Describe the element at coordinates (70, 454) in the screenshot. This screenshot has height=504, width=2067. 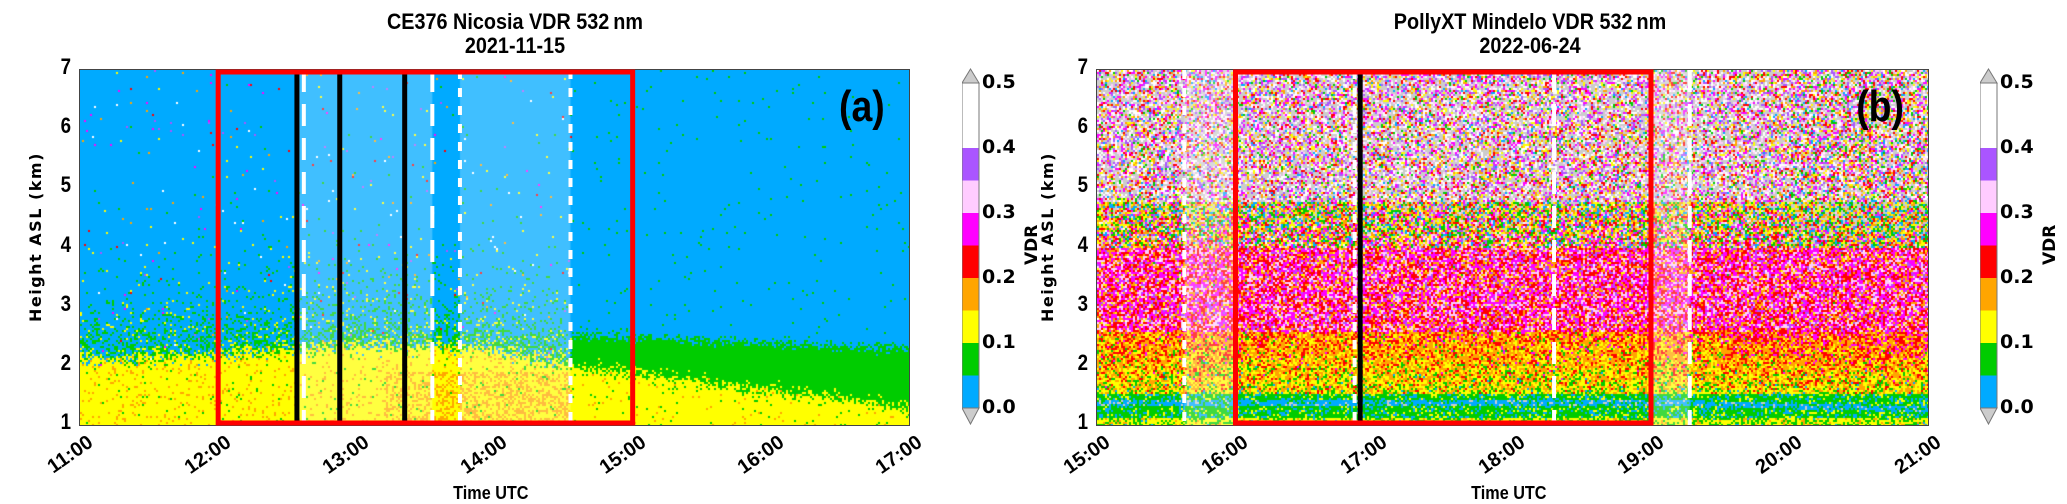
I see `x-tick-label: 11:00` at that location.